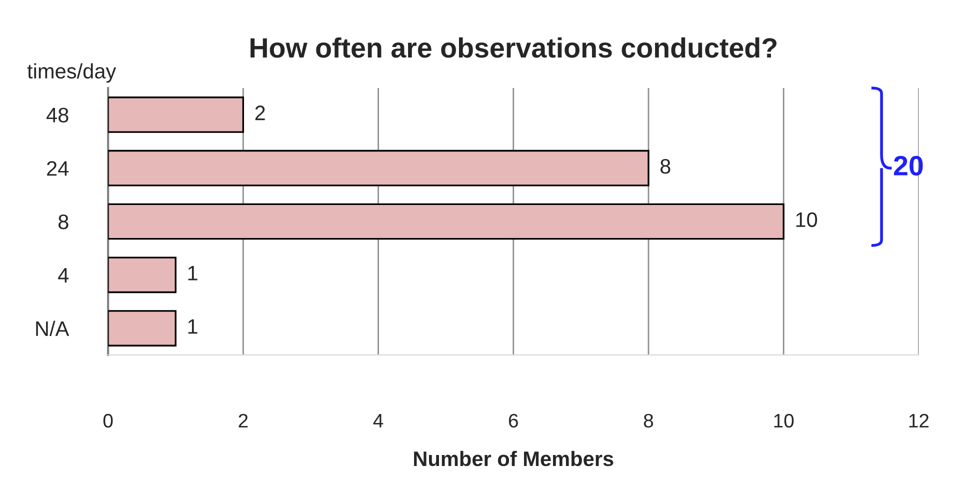  I want to click on x-tick-label: 8, so click(649, 421).